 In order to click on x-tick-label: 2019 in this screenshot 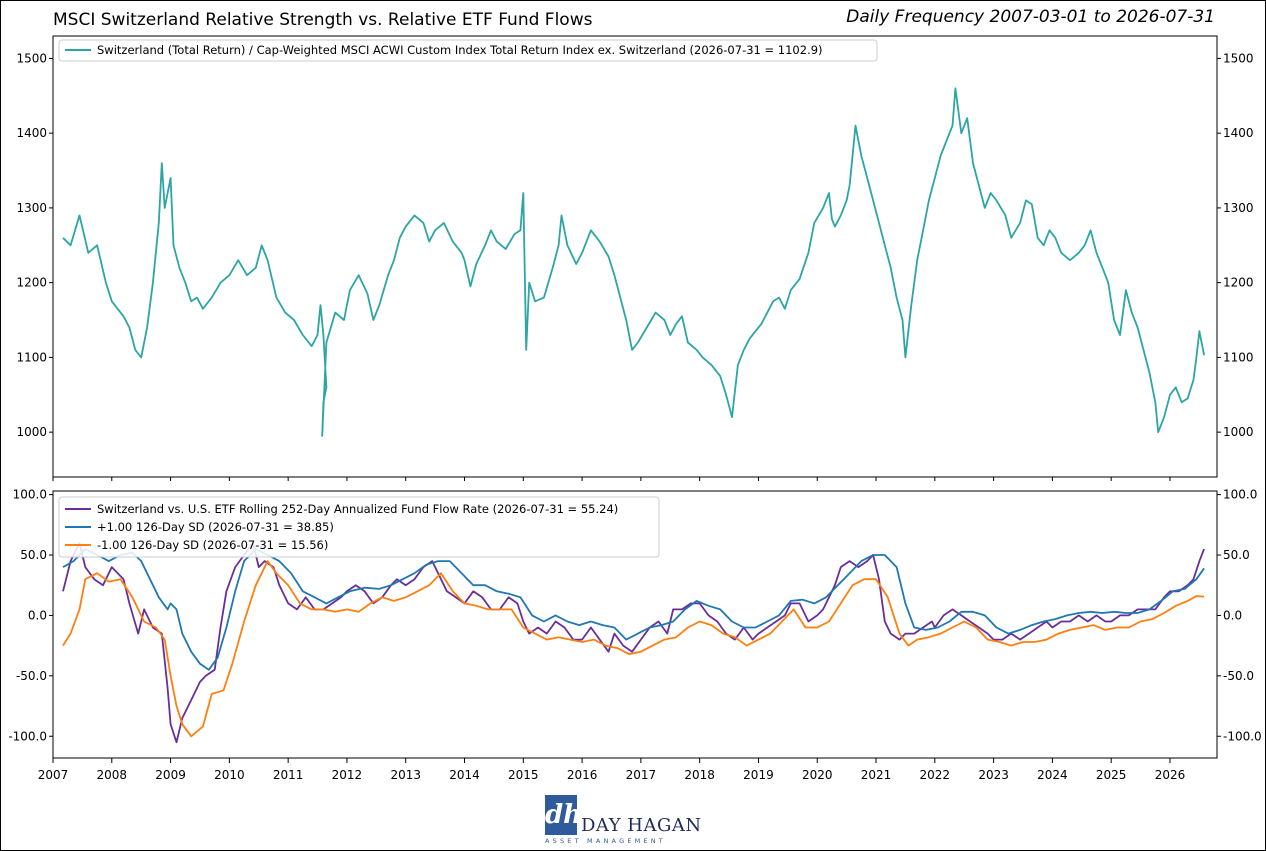, I will do `click(758, 775)`.